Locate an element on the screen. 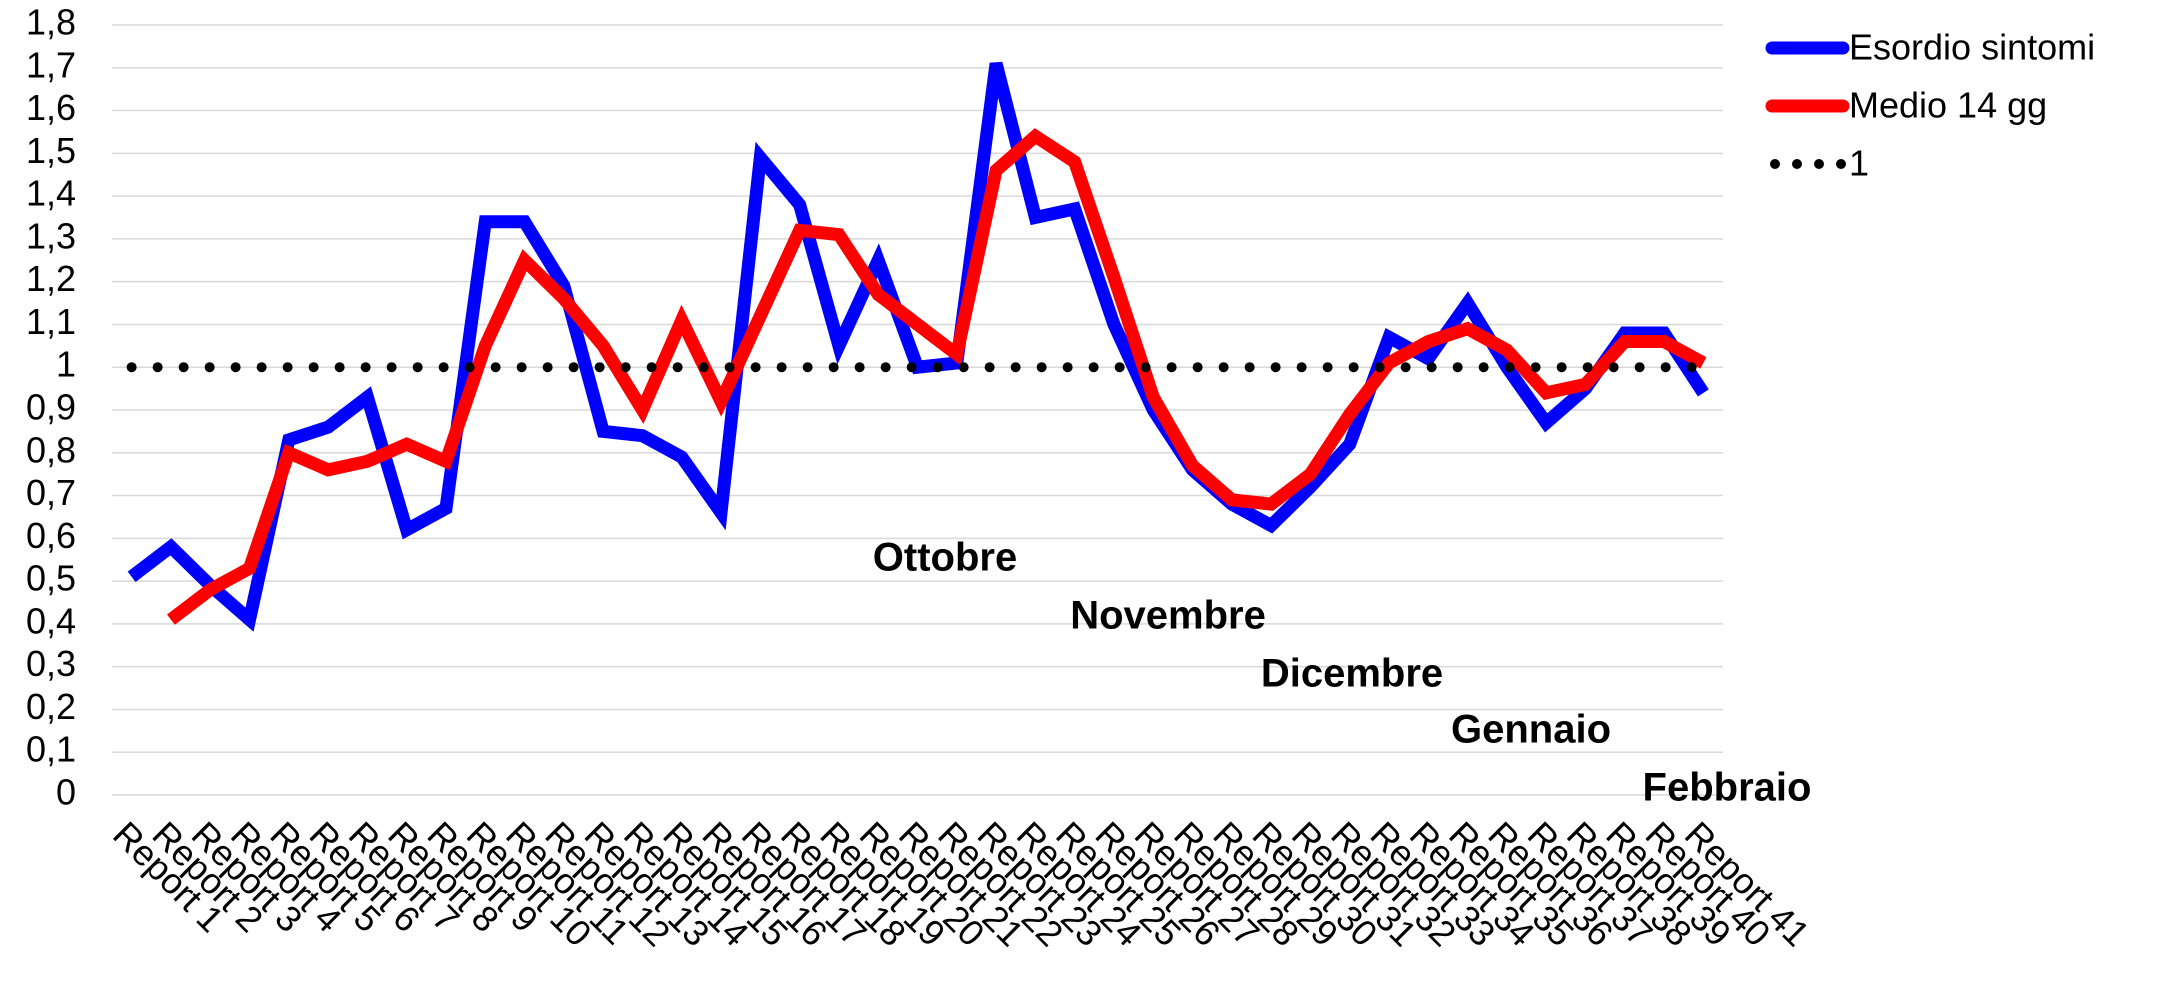  annotation: Gennaio is located at coordinates (1531, 730).